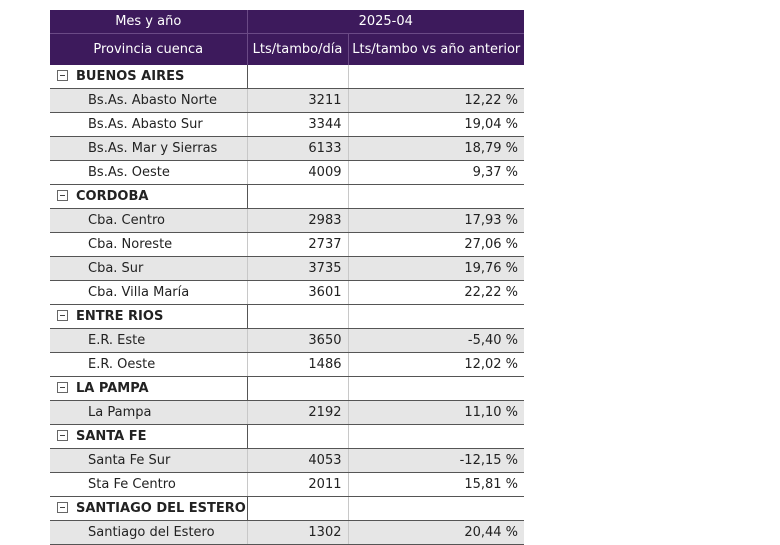 Image resolution: width=780 pixels, height=545 pixels. I want to click on table-row: La Pampa 2192 11,10 %, so click(287, 412).